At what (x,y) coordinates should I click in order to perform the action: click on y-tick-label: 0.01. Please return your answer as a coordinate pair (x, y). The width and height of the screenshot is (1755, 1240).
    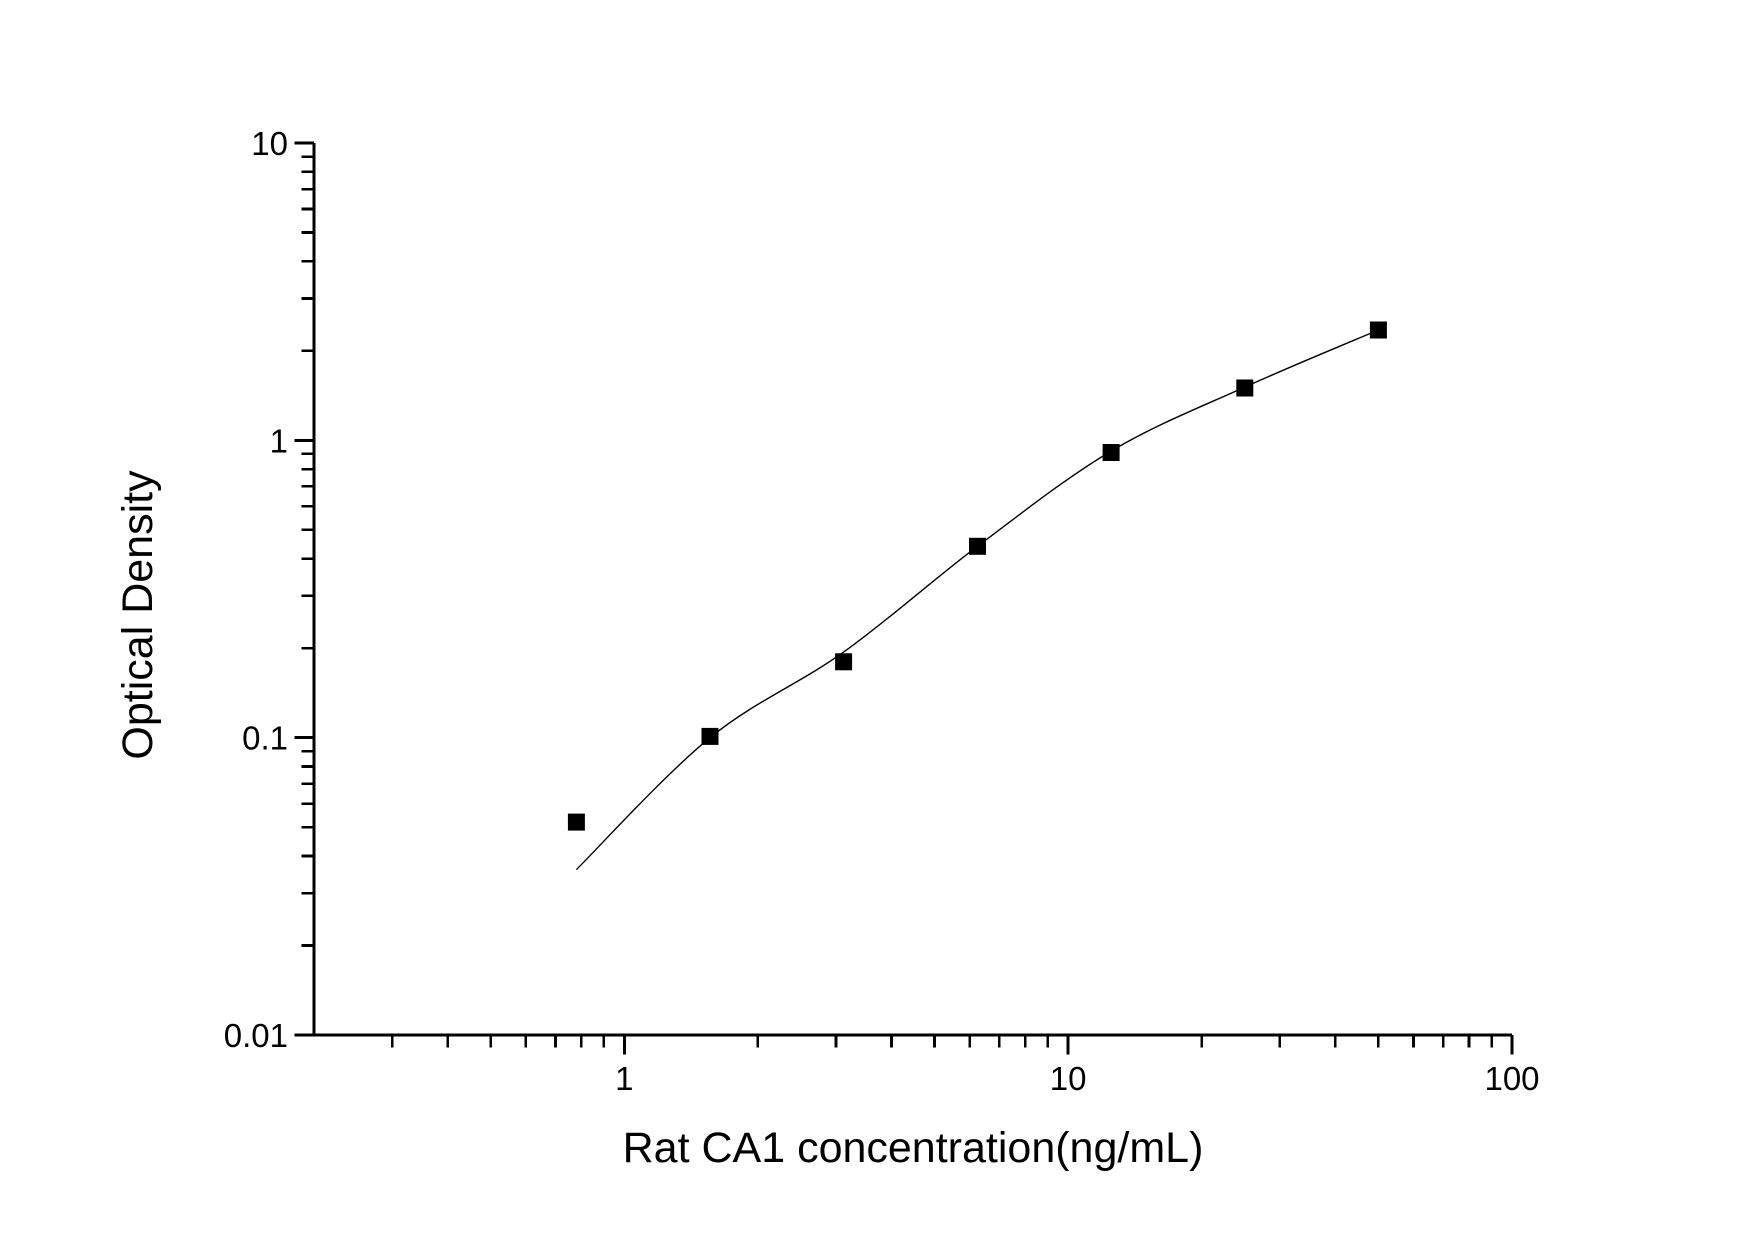
    Looking at the image, I should click on (256, 1035).